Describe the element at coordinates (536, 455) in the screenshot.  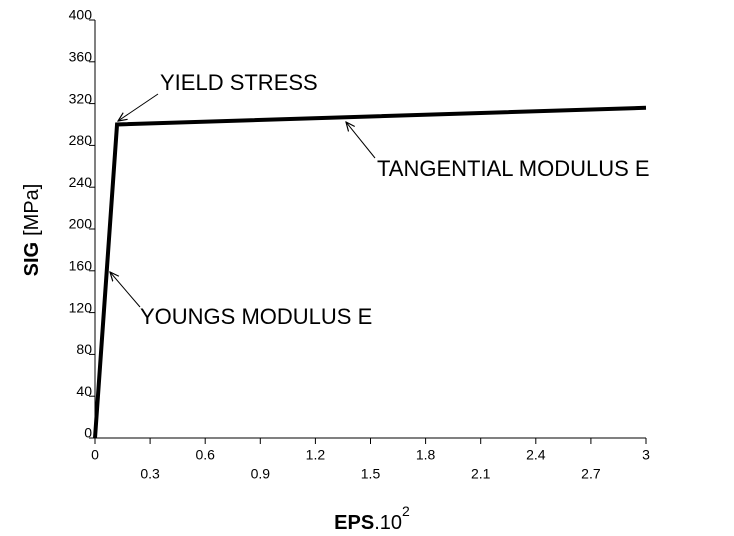
I see `x-tick-label: 2.4` at that location.